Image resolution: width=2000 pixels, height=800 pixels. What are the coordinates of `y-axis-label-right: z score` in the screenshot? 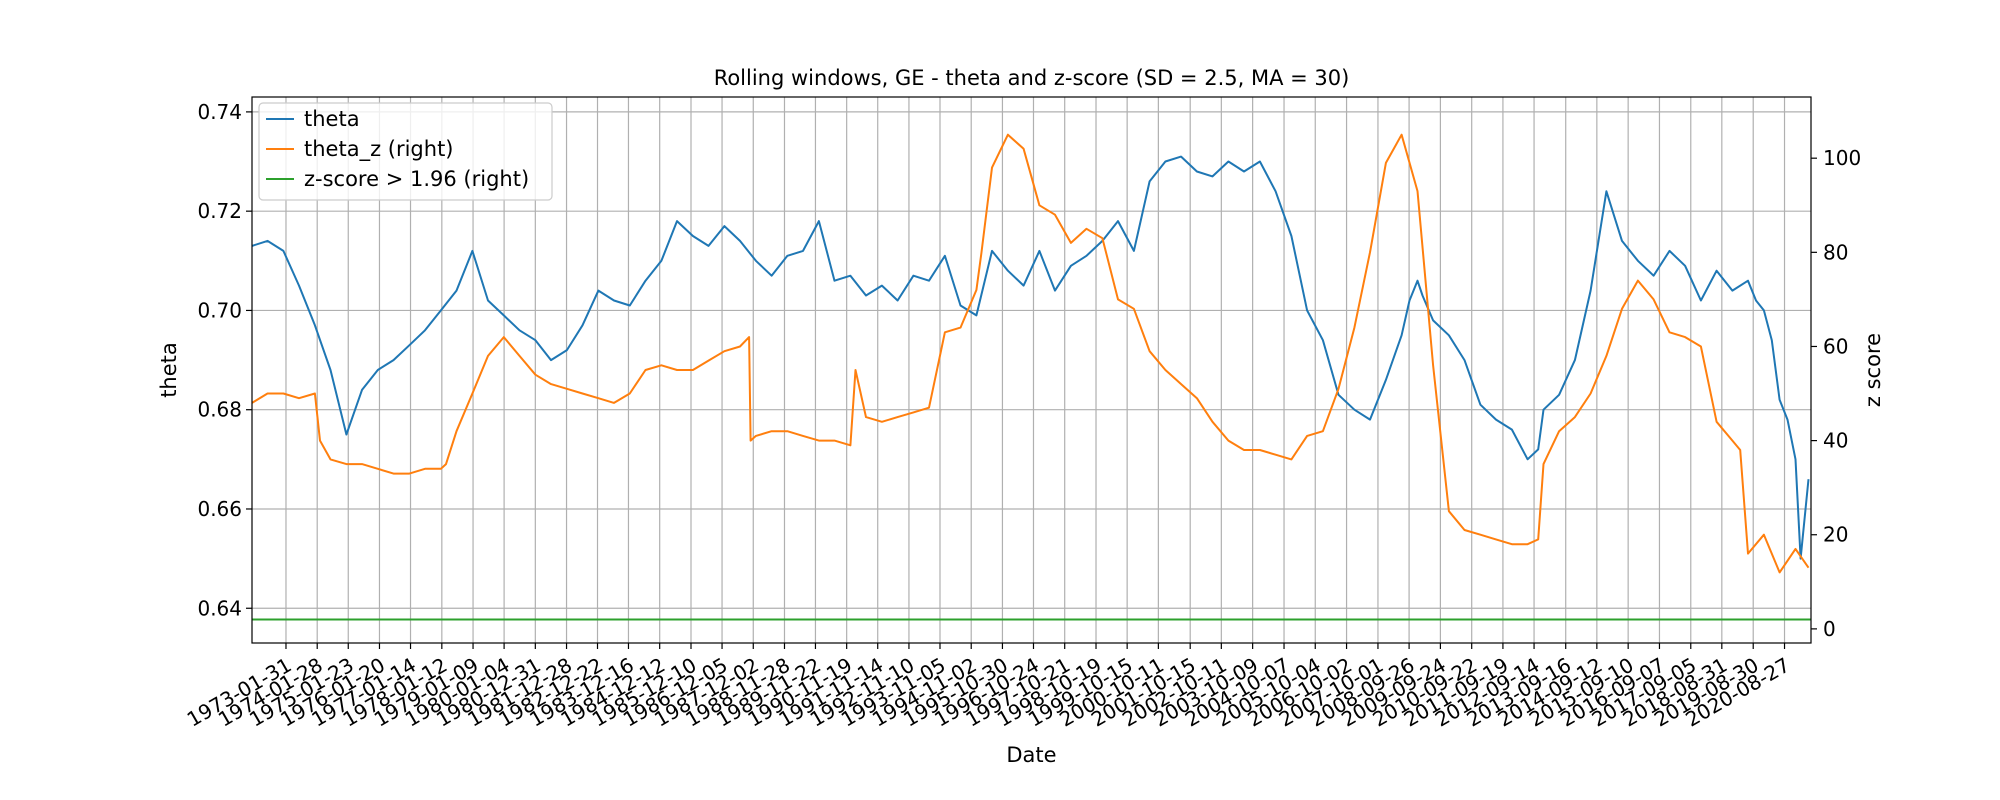 It's located at (1873, 370).